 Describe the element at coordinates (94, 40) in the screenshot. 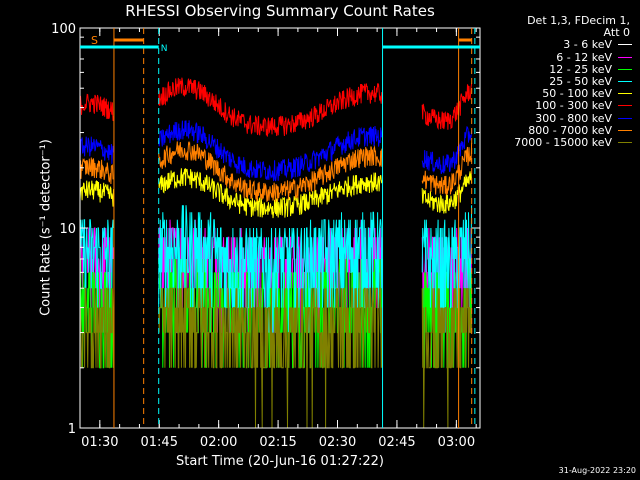

I see `saa-label: S` at that location.